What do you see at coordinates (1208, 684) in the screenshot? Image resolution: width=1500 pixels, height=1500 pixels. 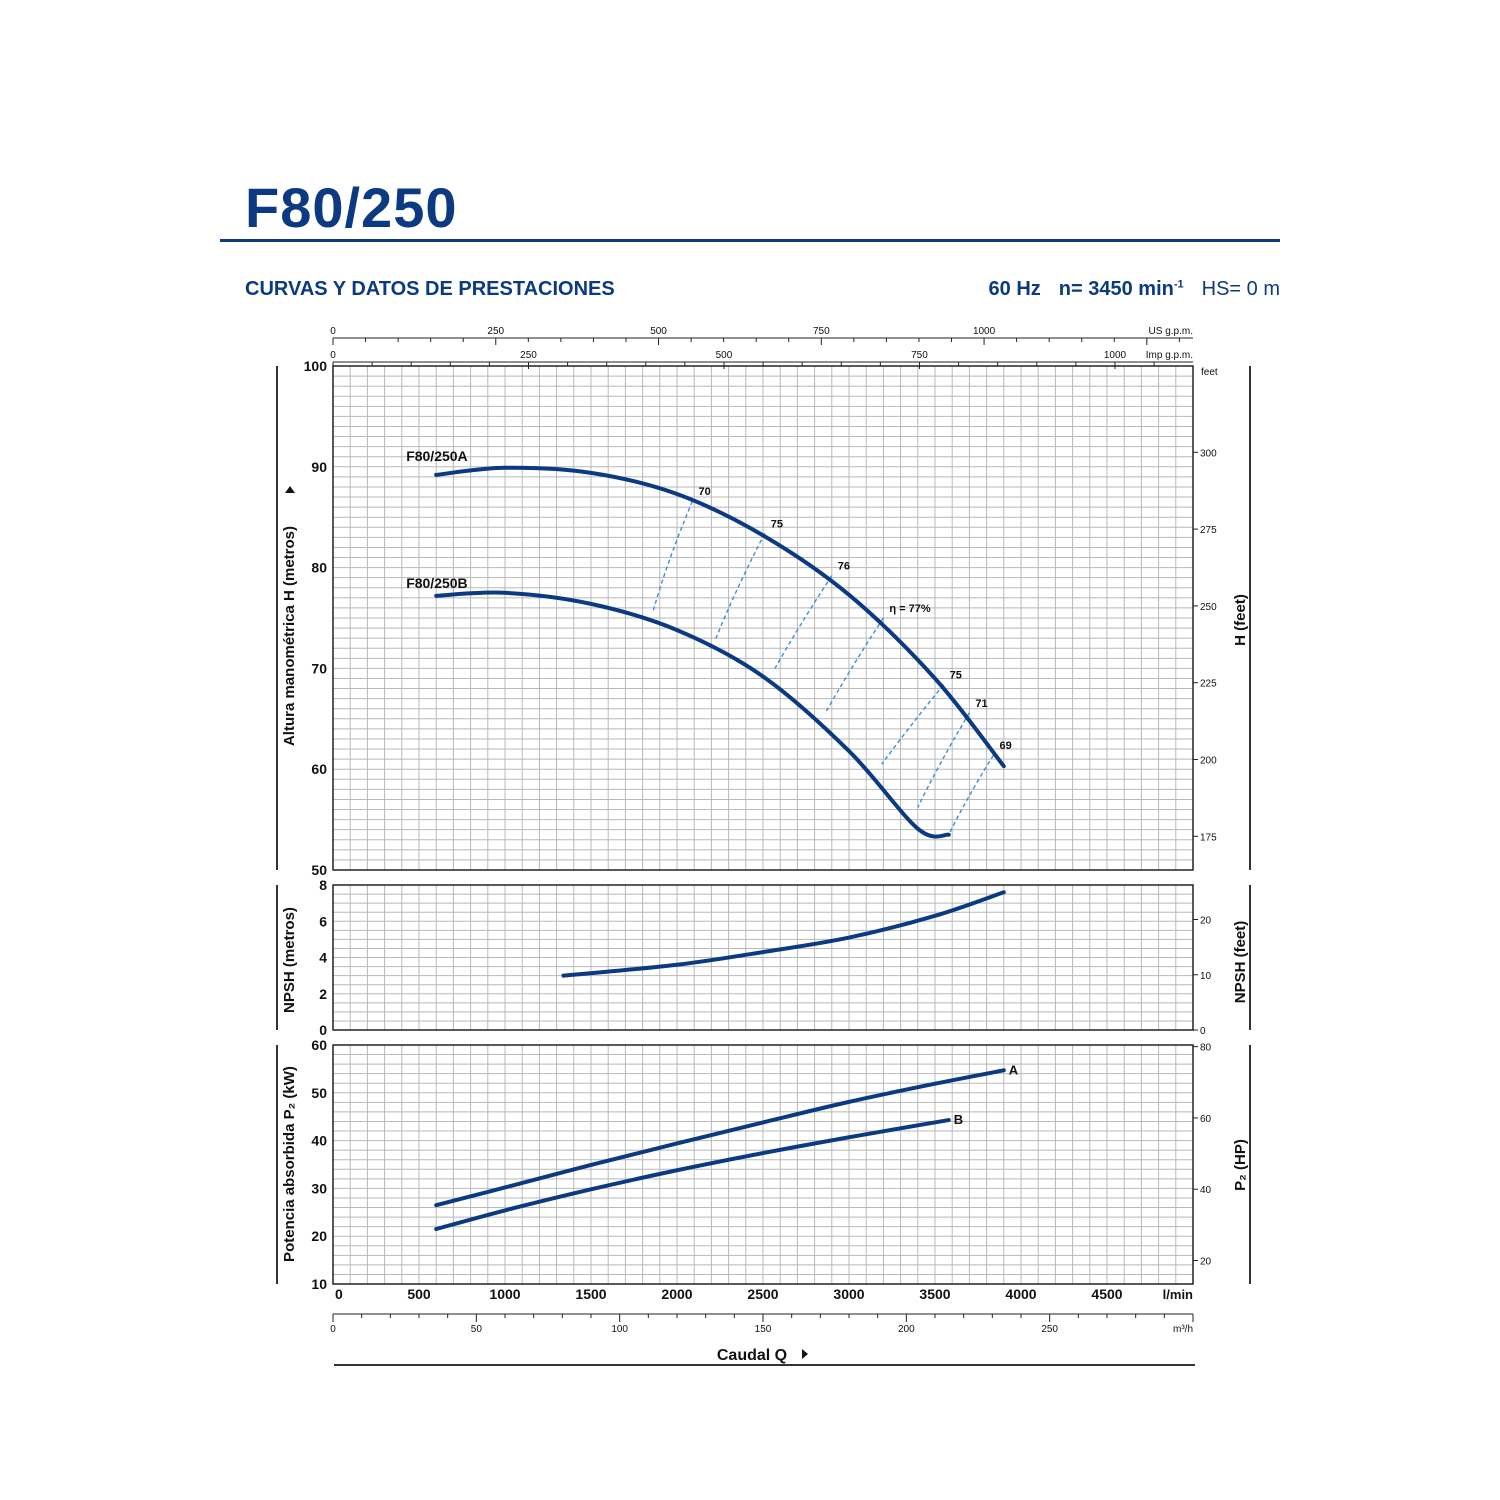 I see `y2-tick-label: 225` at bounding box center [1208, 684].